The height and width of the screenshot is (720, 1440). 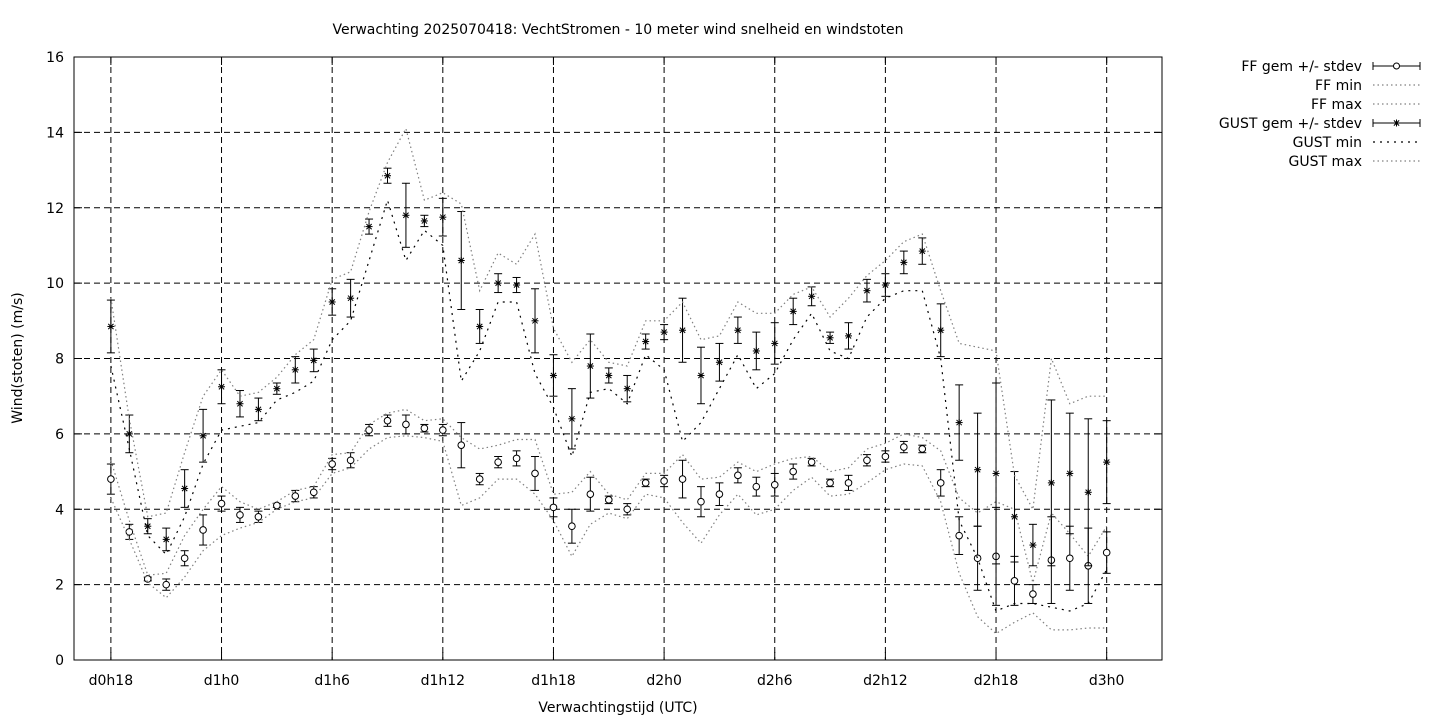 I want to click on x-tick-label: d1h18, so click(x=553, y=681).